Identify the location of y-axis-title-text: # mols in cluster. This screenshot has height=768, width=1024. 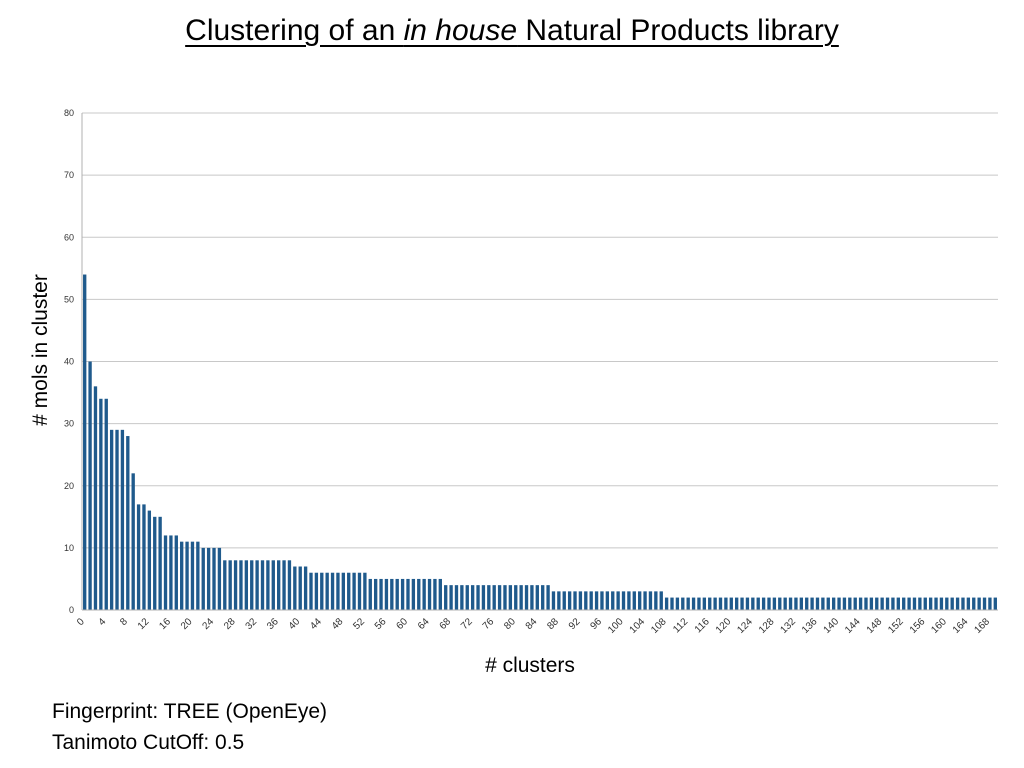
(40, 350).